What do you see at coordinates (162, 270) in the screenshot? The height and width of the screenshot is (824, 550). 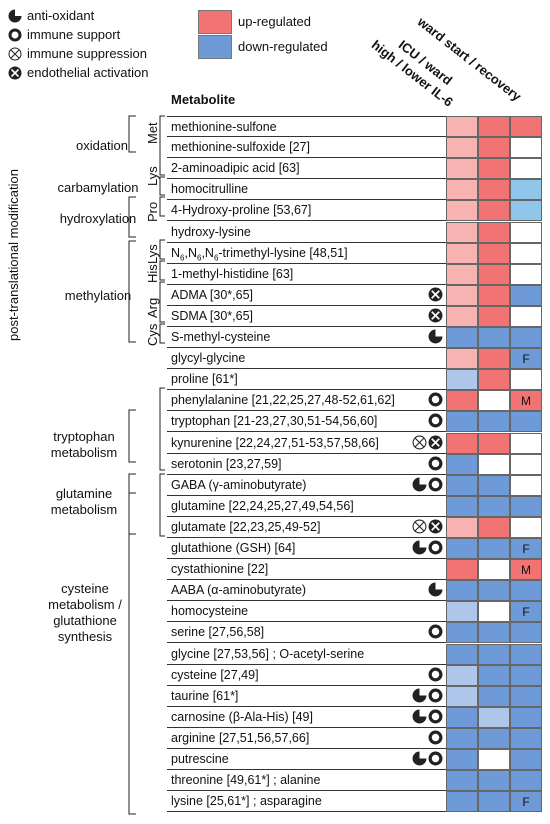 I see `bracket-his` at bounding box center [162, 270].